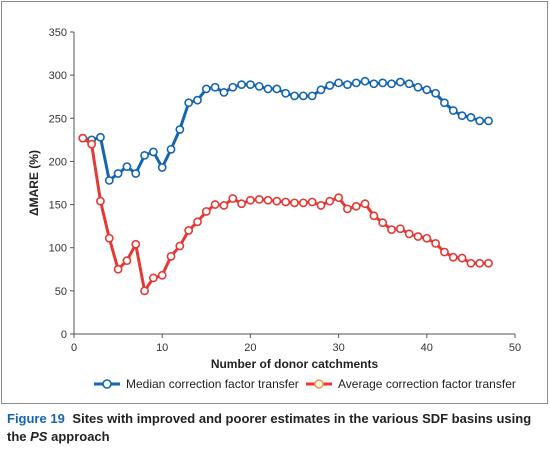 This screenshot has height=462, width=550. I want to click on y-tick-label: 0, so click(64, 335).